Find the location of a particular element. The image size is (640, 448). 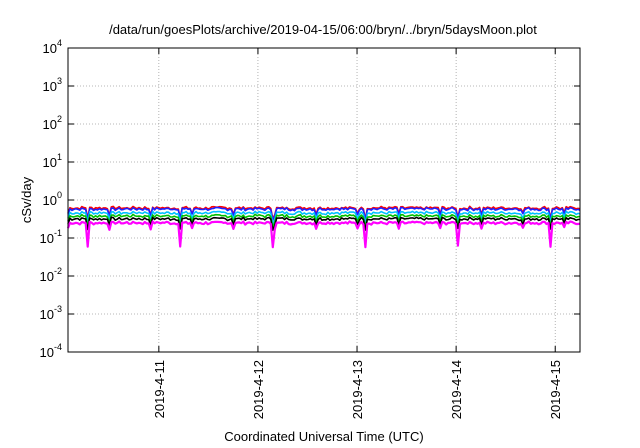

y-tick-label: 10⁻¹ is located at coordinates (51, 237).